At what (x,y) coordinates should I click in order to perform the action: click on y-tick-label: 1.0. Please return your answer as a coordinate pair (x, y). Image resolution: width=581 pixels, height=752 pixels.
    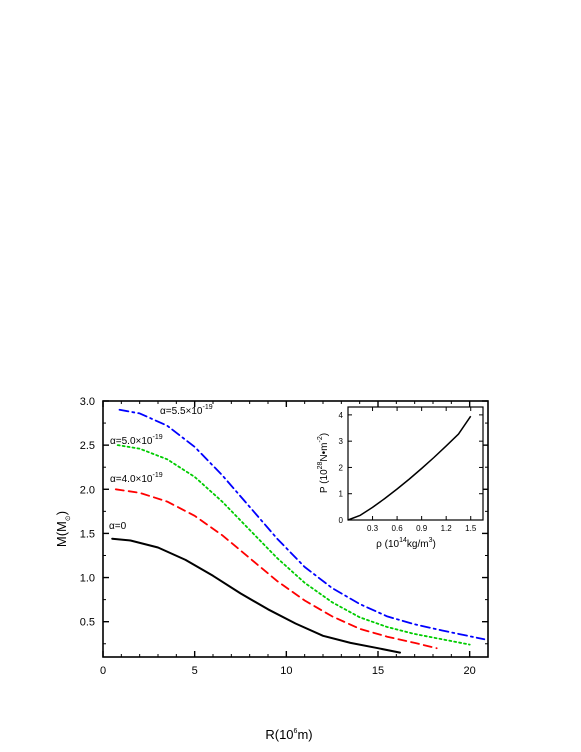
    Looking at the image, I should click on (87, 579).